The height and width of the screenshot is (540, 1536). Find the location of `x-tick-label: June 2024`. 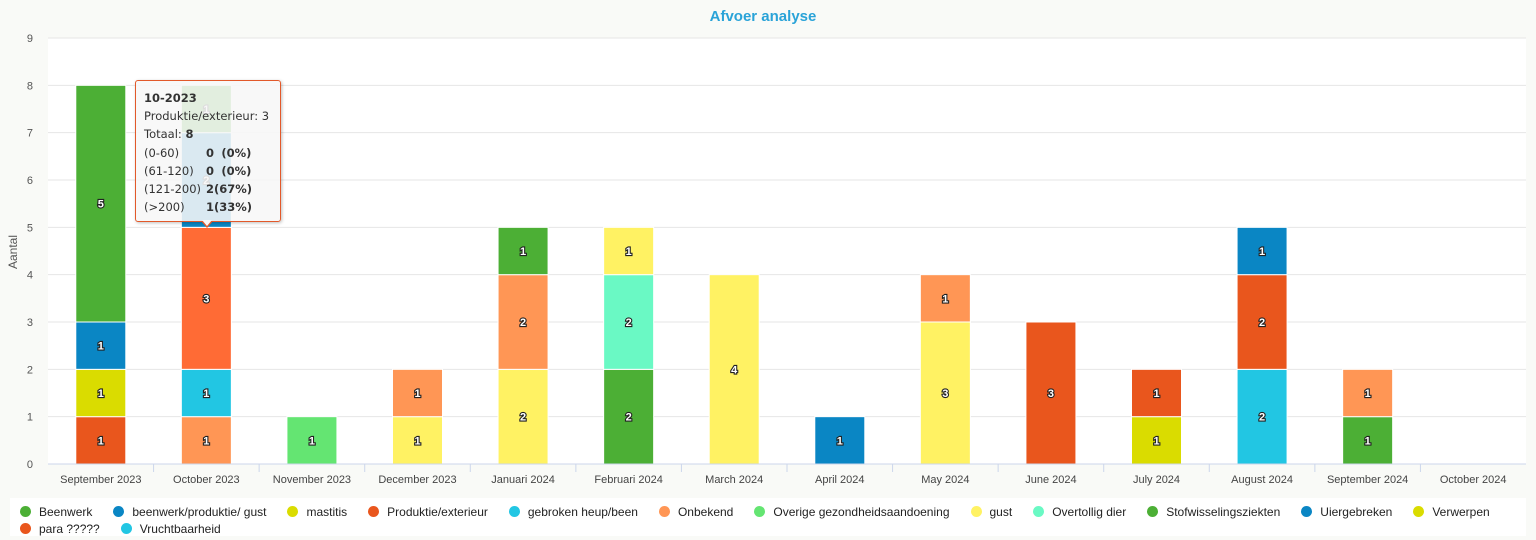

x-tick-label: June 2024 is located at coordinates (1050, 480).